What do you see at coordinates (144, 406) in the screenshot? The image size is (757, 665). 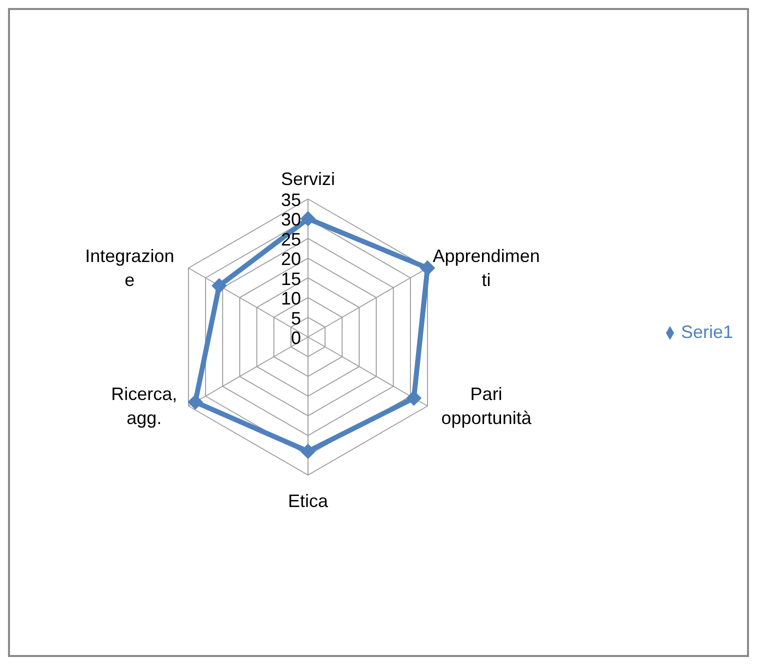 I see `spoke-label: Ricerca, agg.` at bounding box center [144, 406].